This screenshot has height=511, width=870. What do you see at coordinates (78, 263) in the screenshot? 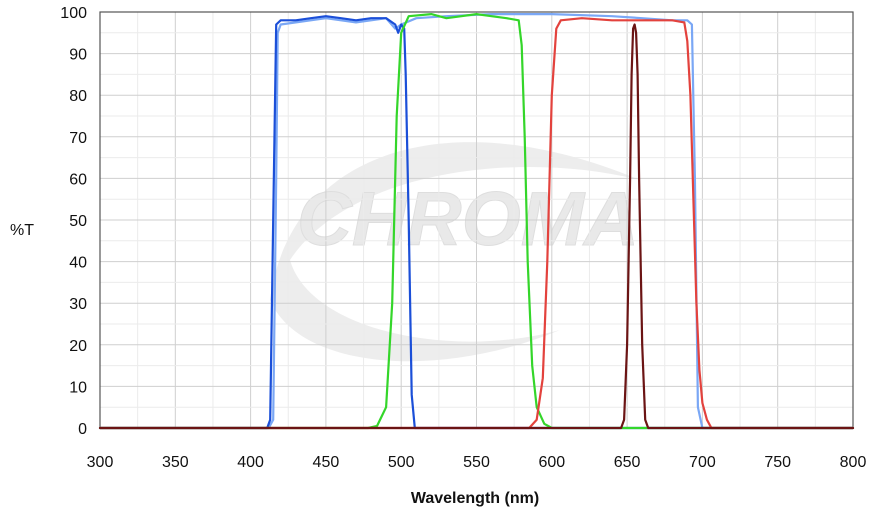
I see `y-tick-label: 40` at bounding box center [78, 263].